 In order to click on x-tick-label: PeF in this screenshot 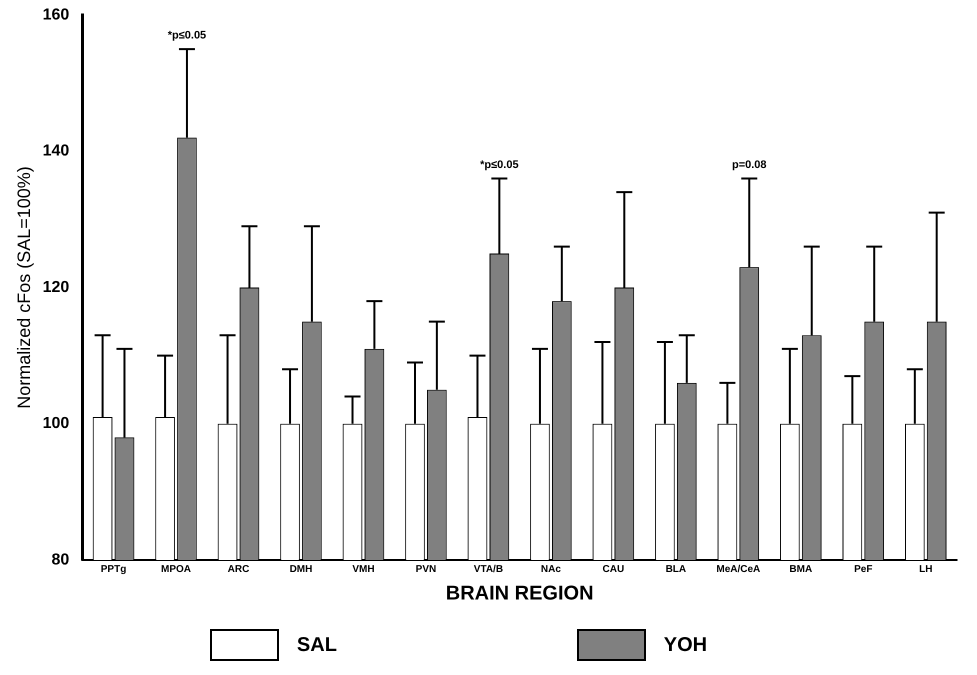, I will do `click(863, 569)`.